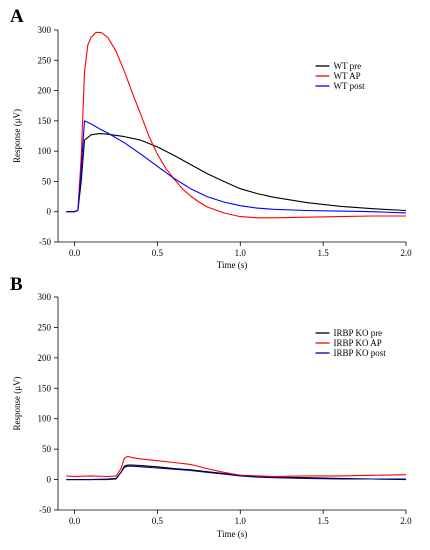 This screenshot has height=550, width=430. Describe the element at coordinates (348, 66) in the screenshot. I see `legend-label: WT pre` at that location.